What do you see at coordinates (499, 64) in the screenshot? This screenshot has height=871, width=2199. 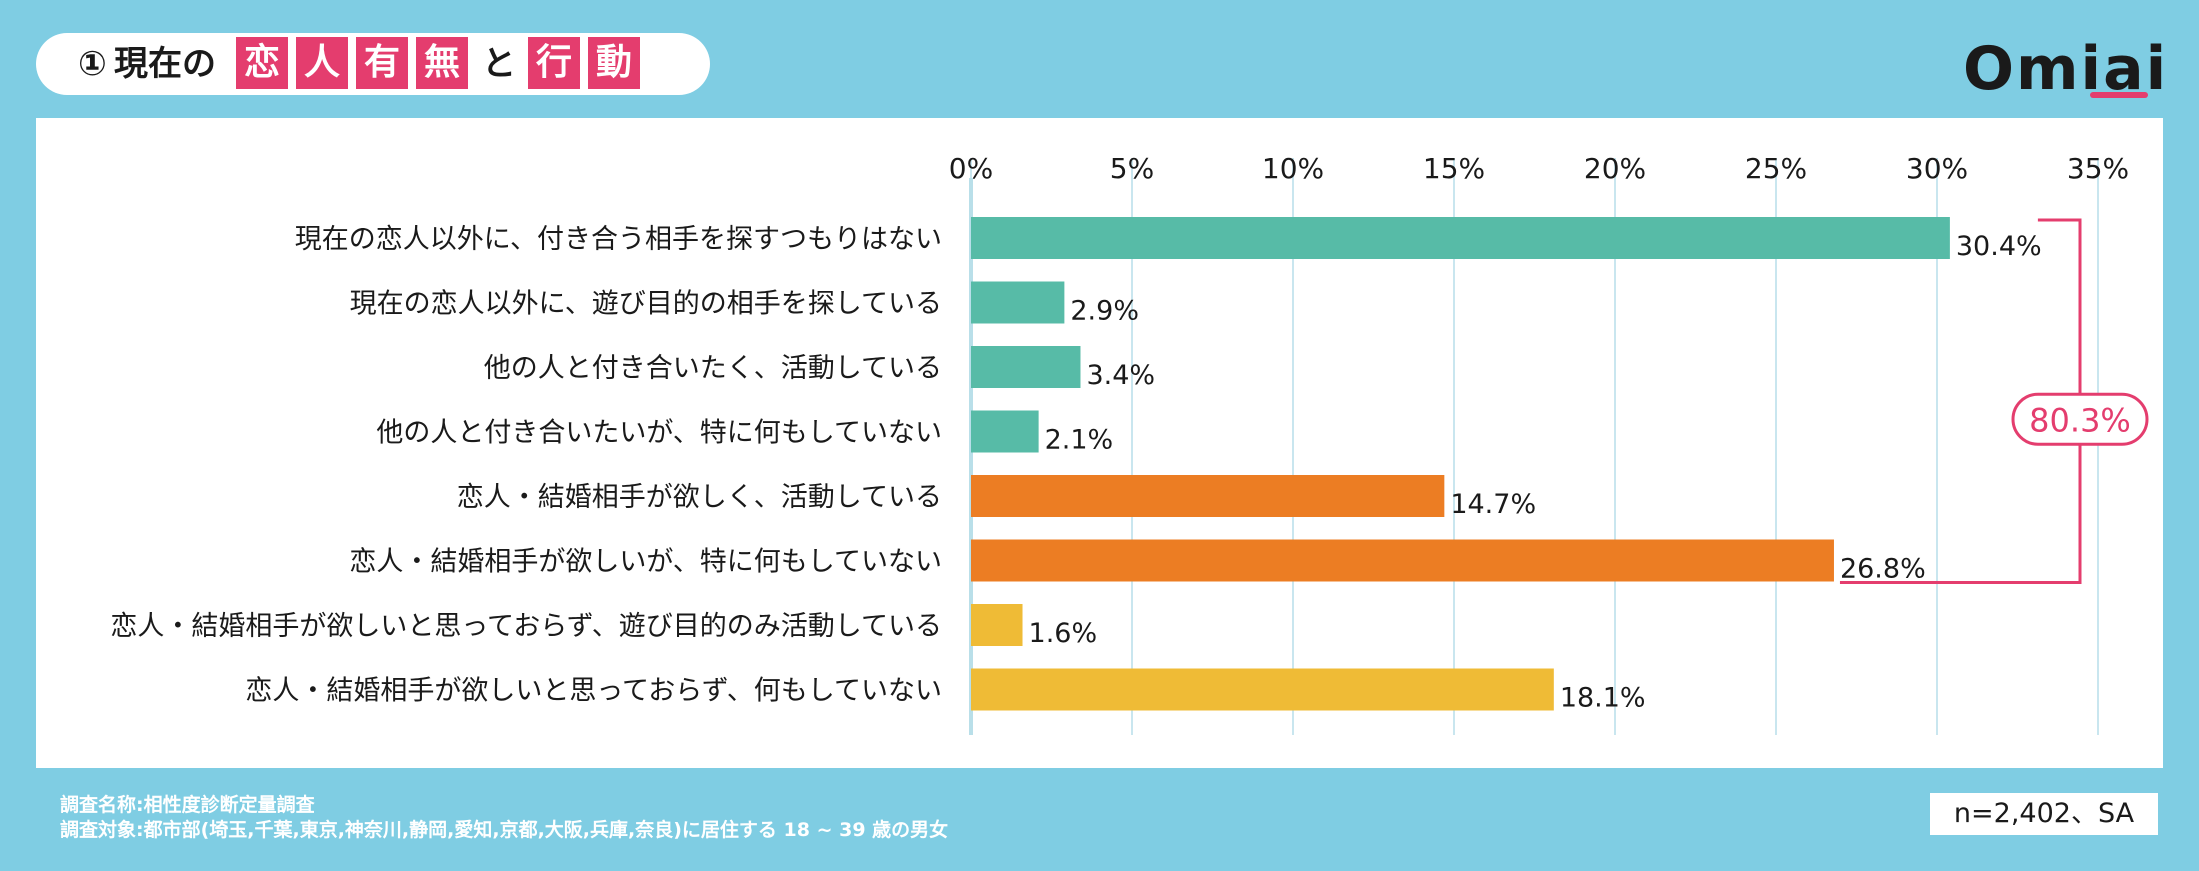 I see `title-middle: と` at bounding box center [499, 64].